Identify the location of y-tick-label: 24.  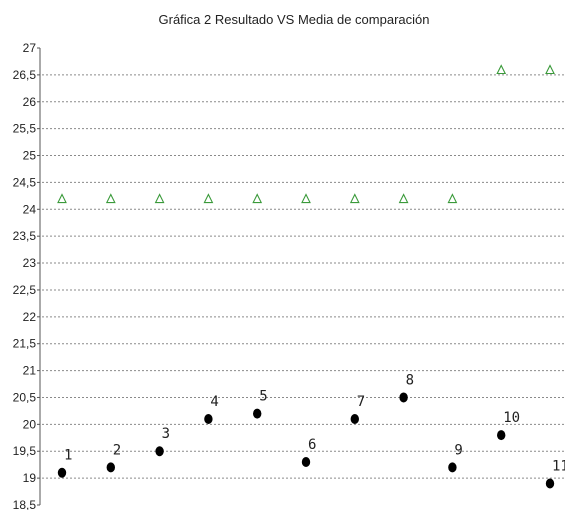
(30, 209).